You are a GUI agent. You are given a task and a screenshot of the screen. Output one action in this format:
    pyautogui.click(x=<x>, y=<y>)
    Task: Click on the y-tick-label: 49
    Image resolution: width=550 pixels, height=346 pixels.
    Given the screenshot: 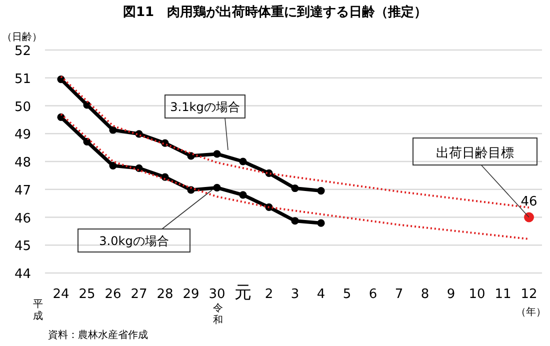 What is the action you would take?
    pyautogui.click(x=22, y=135)
    